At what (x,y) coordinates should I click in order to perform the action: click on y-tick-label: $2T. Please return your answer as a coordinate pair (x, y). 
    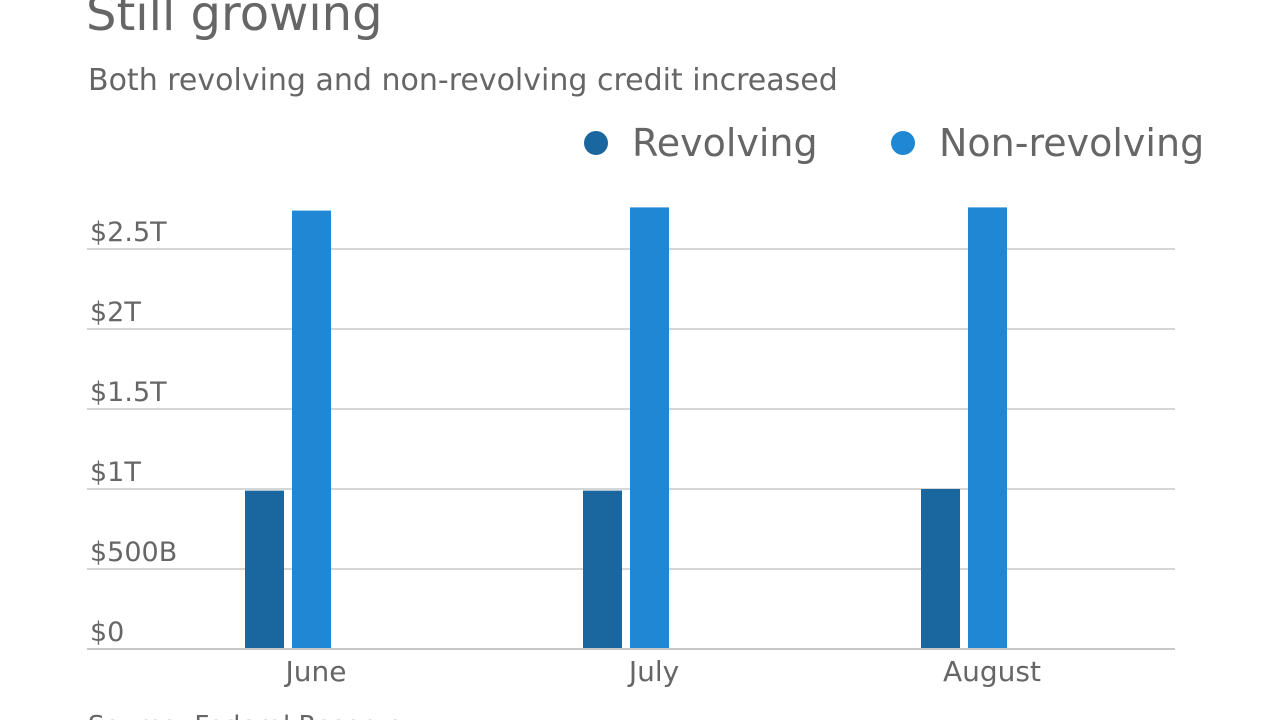
    Looking at the image, I should click on (115, 312).